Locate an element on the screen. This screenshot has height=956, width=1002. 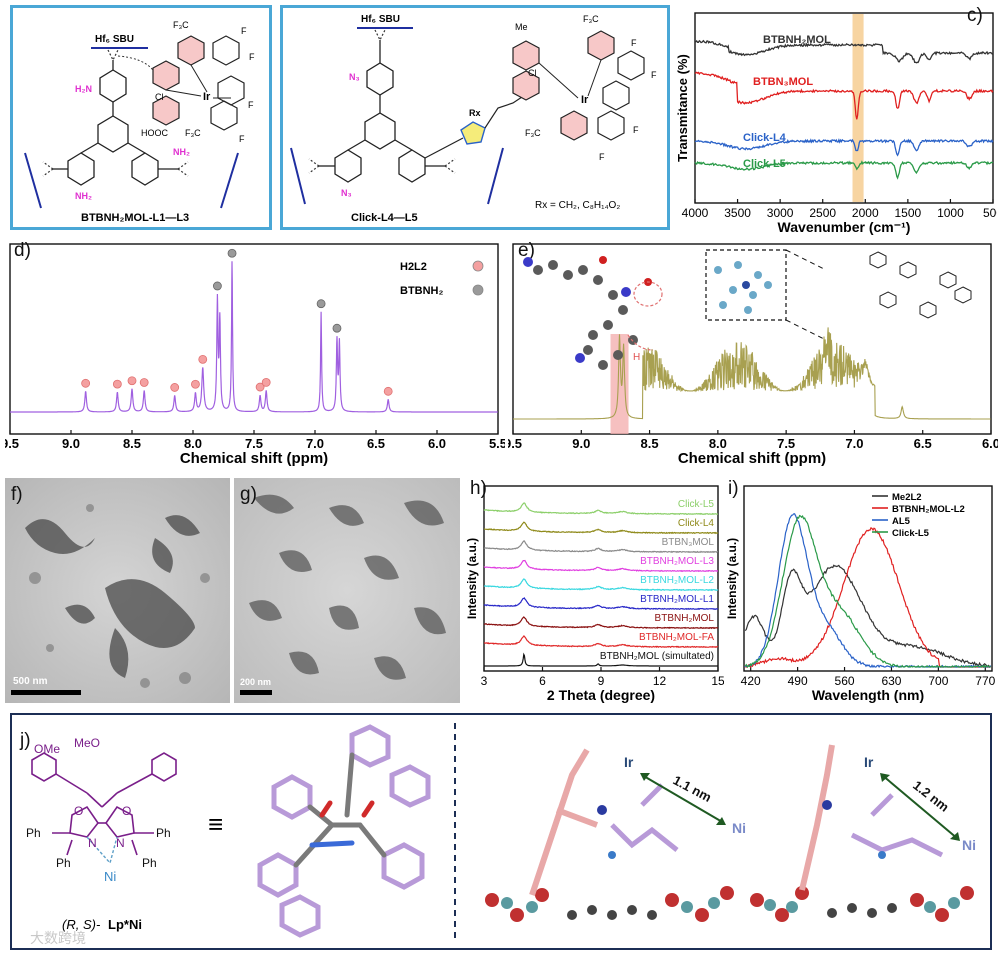
panel-b-n3-bottom: N₃ is located at coordinates (346, 193).